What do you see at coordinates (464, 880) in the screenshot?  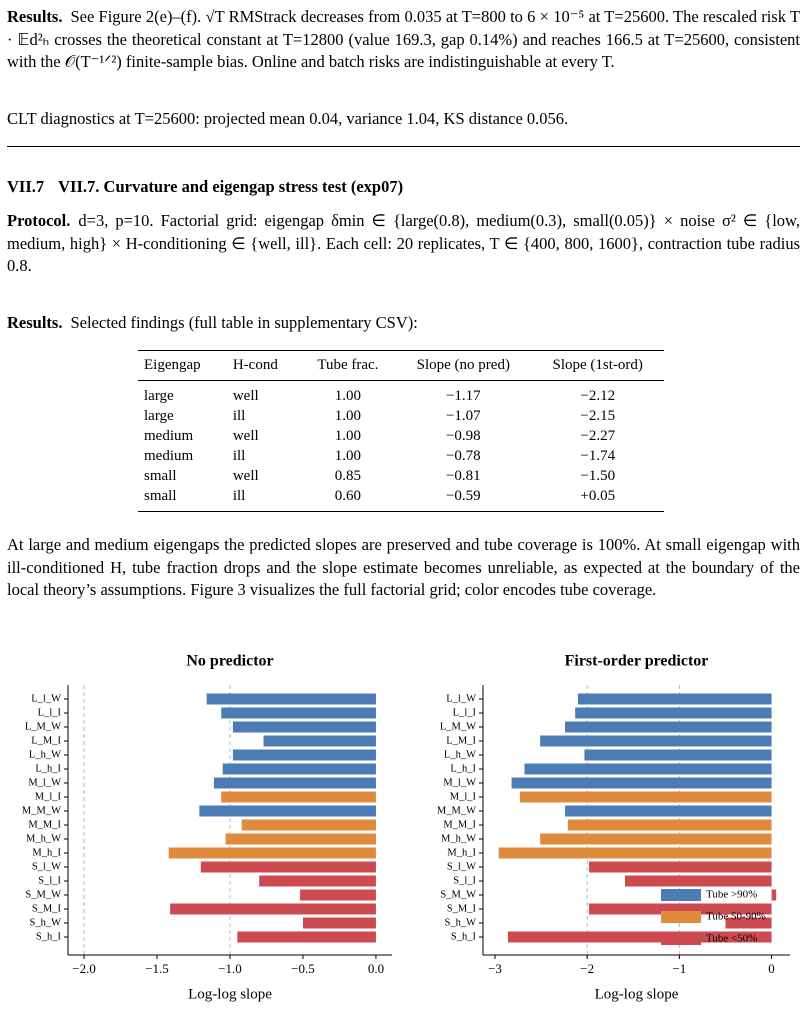 I see `y-tick-label: S_l_I` at bounding box center [464, 880].